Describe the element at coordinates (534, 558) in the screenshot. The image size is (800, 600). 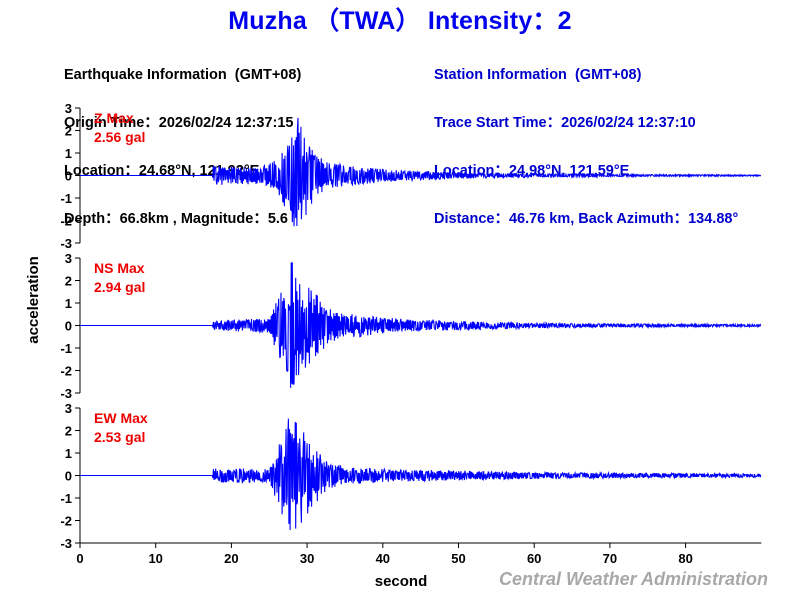
I see `x-tick-label: 60` at that location.